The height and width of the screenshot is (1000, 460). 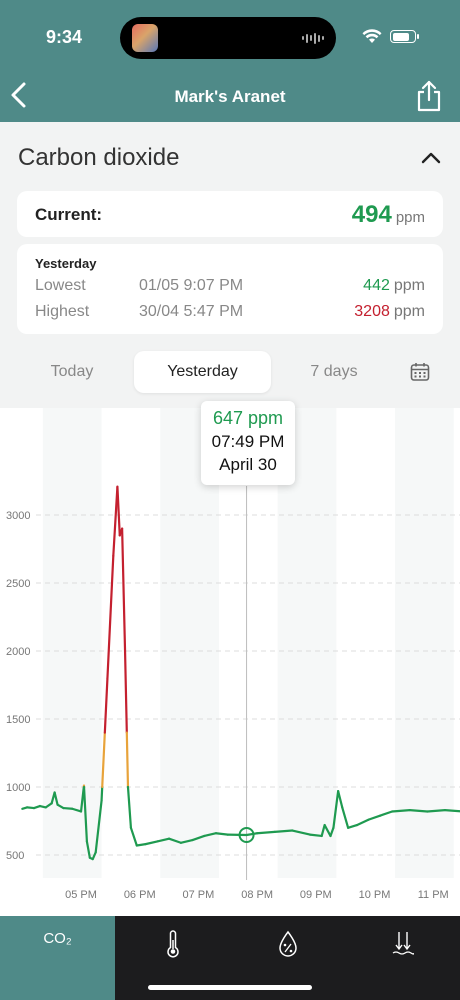 What do you see at coordinates (287, 943) in the screenshot?
I see `humidity-icon` at bounding box center [287, 943].